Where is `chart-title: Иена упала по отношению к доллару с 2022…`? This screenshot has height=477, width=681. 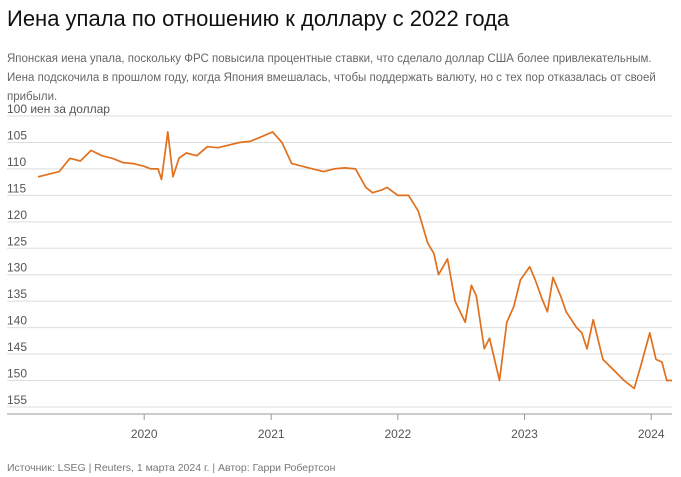 chart-title: Иена упала по отношению к доллару с 2022… is located at coordinates (258, 18).